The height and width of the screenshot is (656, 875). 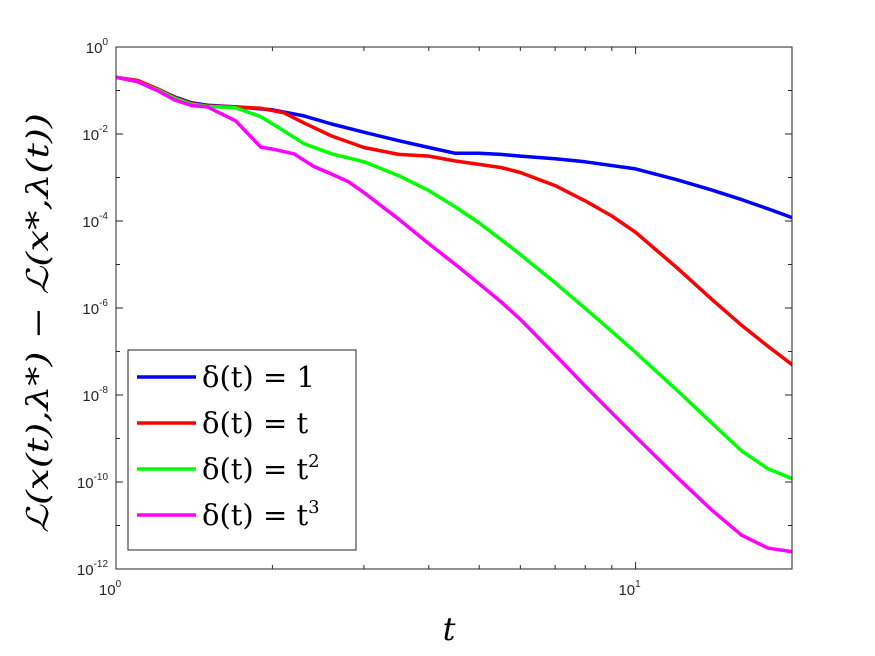 I want to click on y-tick-label-2: 10⁻², so click(x=95, y=134).